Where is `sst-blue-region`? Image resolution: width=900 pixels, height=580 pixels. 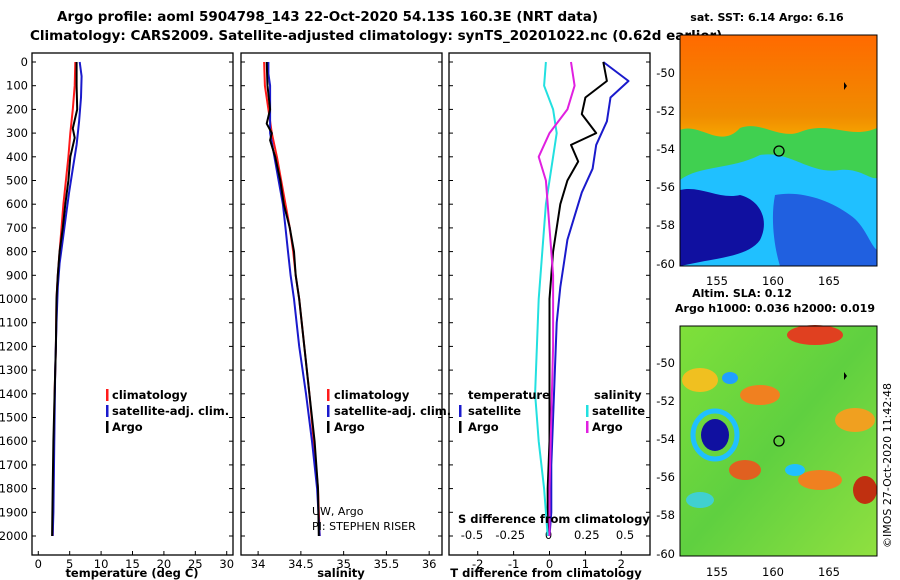 sst-blue-region is located at coordinates (824, 229).